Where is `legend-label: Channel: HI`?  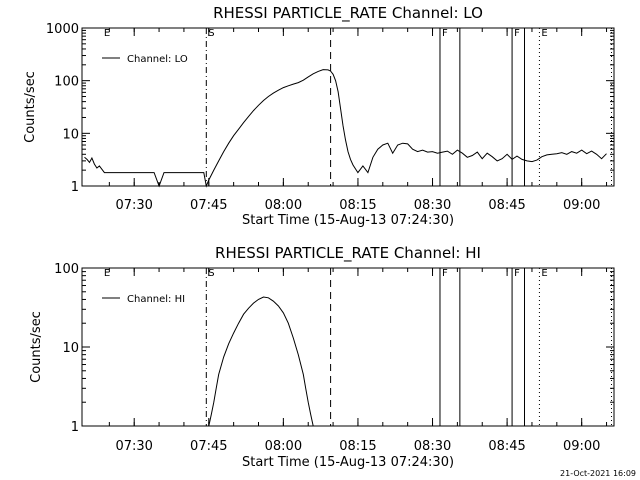 legend-label: Channel: HI is located at coordinates (156, 299).